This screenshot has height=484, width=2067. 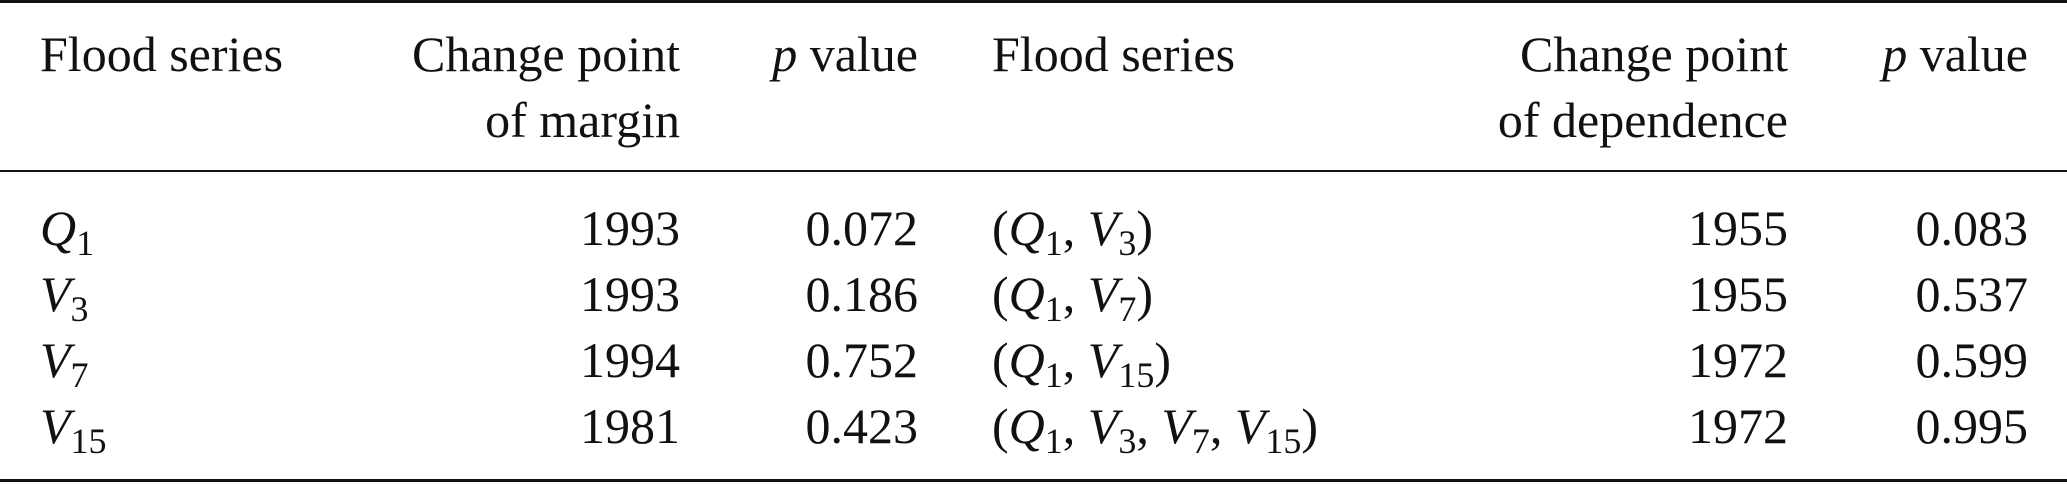 What do you see at coordinates (1653, 54) in the screenshot?
I see `header-change-point-dependence-line1: Change point` at bounding box center [1653, 54].